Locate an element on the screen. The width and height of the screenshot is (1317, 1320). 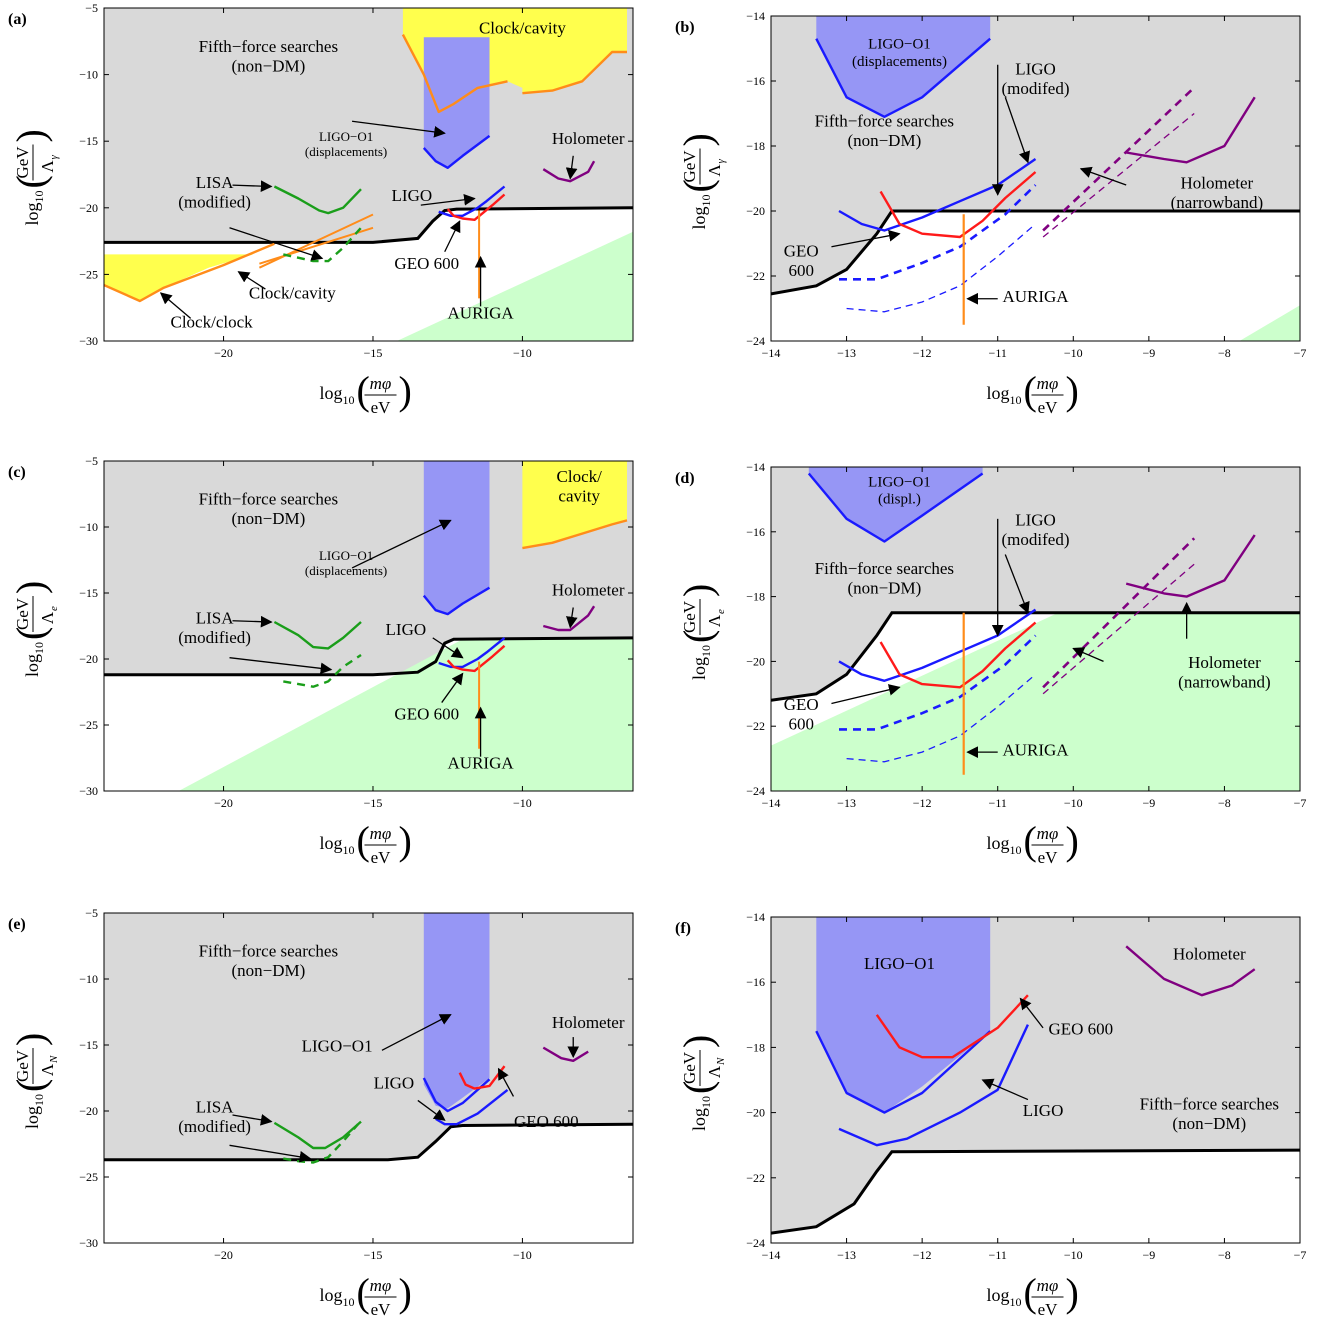
x-tick-label: −15 is located at coordinates (373, 803).